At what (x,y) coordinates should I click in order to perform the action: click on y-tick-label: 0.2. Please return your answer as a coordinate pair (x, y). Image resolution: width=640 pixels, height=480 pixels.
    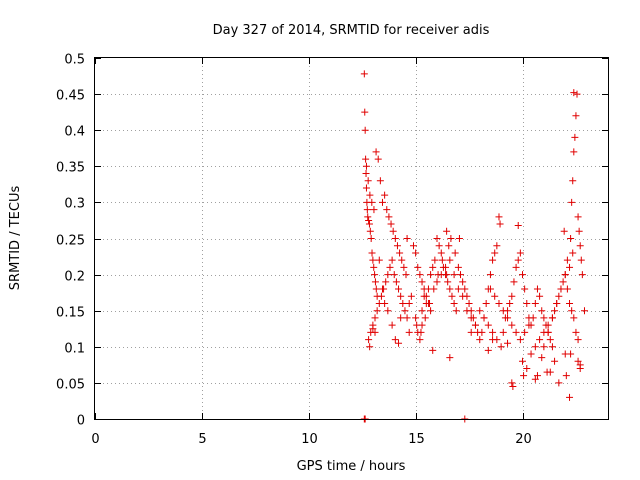
    Looking at the image, I should click on (74, 277).